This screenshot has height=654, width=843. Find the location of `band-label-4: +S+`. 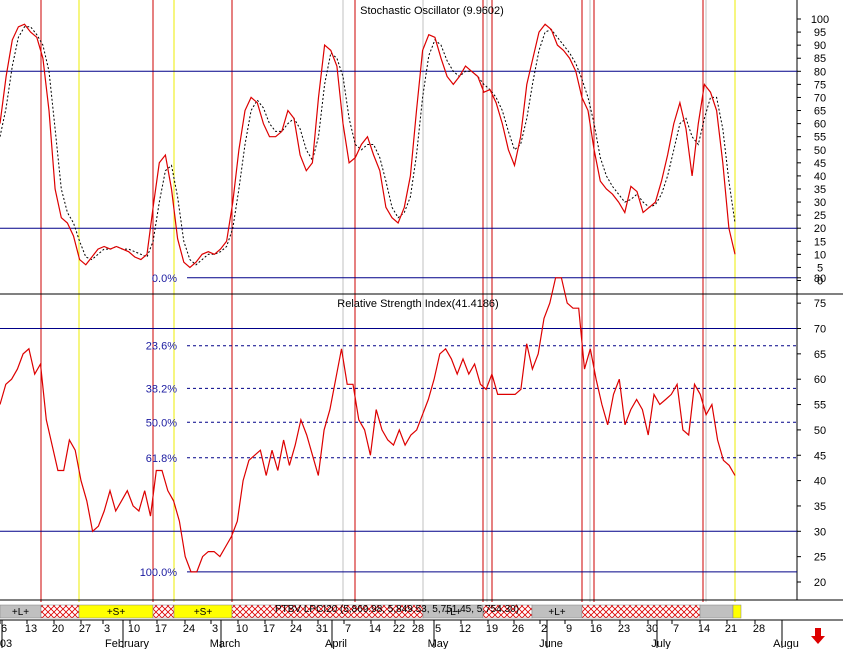

band-label-4: +S+ is located at coordinates (203, 612).